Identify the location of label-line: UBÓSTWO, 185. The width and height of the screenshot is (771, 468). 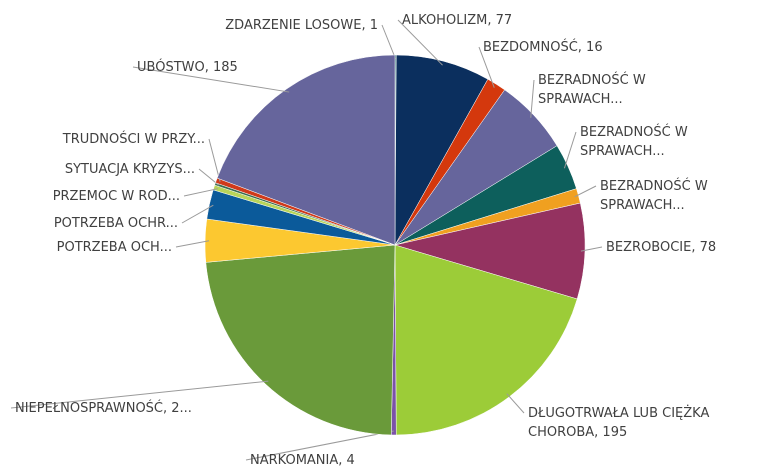
(187, 67).